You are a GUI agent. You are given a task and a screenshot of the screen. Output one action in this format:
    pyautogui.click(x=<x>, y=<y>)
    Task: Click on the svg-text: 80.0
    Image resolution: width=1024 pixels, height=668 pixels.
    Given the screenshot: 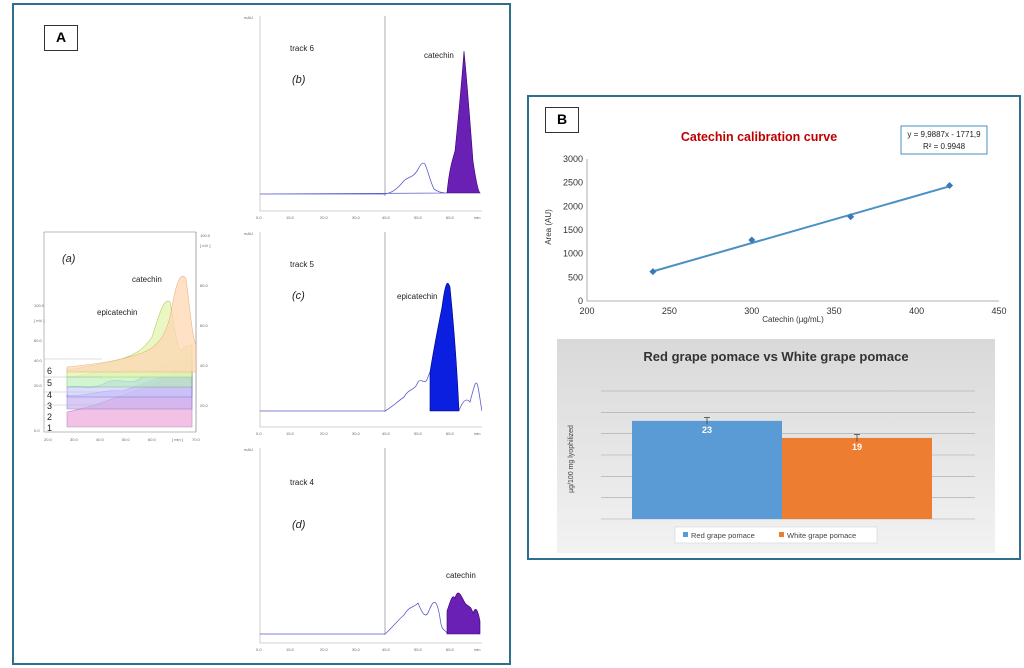 What is the action you would take?
    pyautogui.click(x=204, y=285)
    